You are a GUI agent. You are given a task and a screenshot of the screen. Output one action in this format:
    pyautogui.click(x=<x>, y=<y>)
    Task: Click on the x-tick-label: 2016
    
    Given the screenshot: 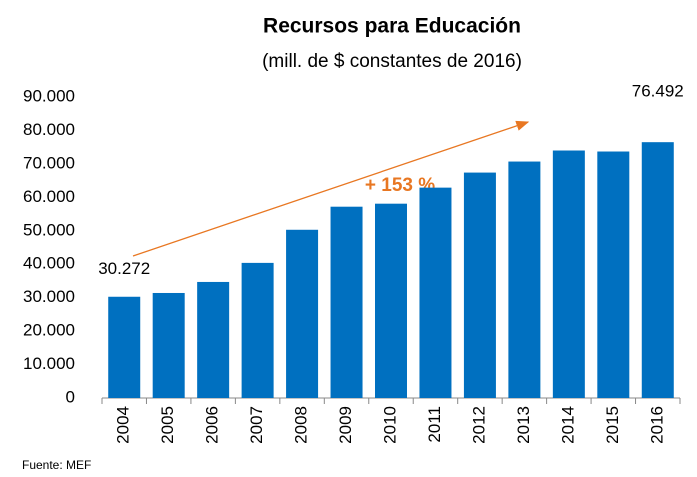 What is the action you would take?
    pyautogui.click(x=656, y=425)
    